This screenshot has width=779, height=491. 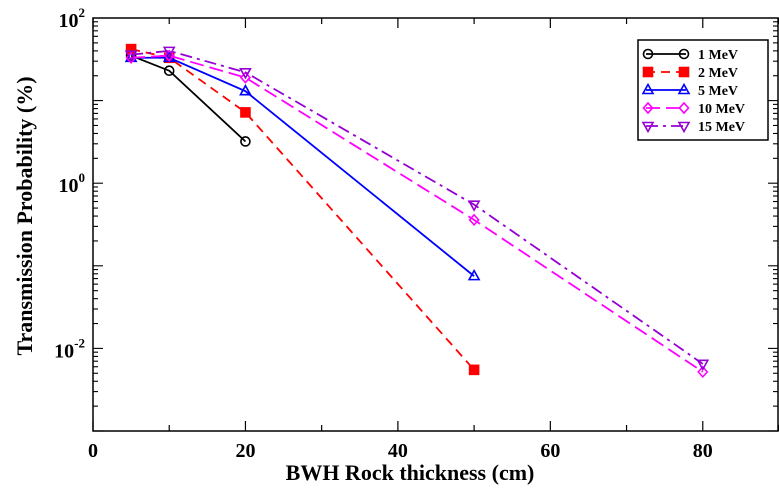 I want to click on x-axis-title: BWH Rock thickness (cm), so click(x=410, y=472).